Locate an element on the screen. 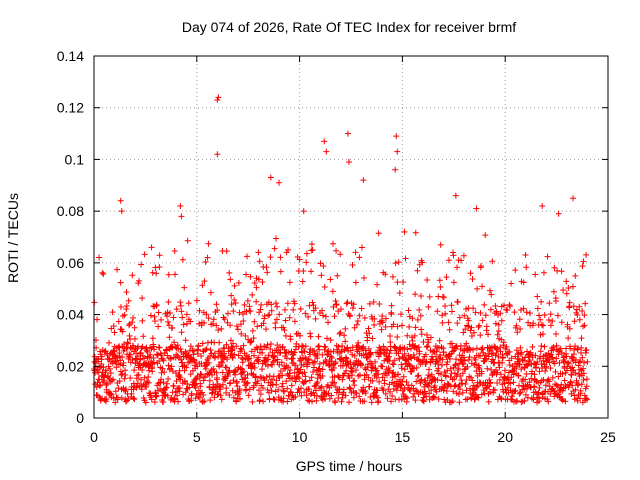  x-tick-label: 15 is located at coordinates (403, 437).